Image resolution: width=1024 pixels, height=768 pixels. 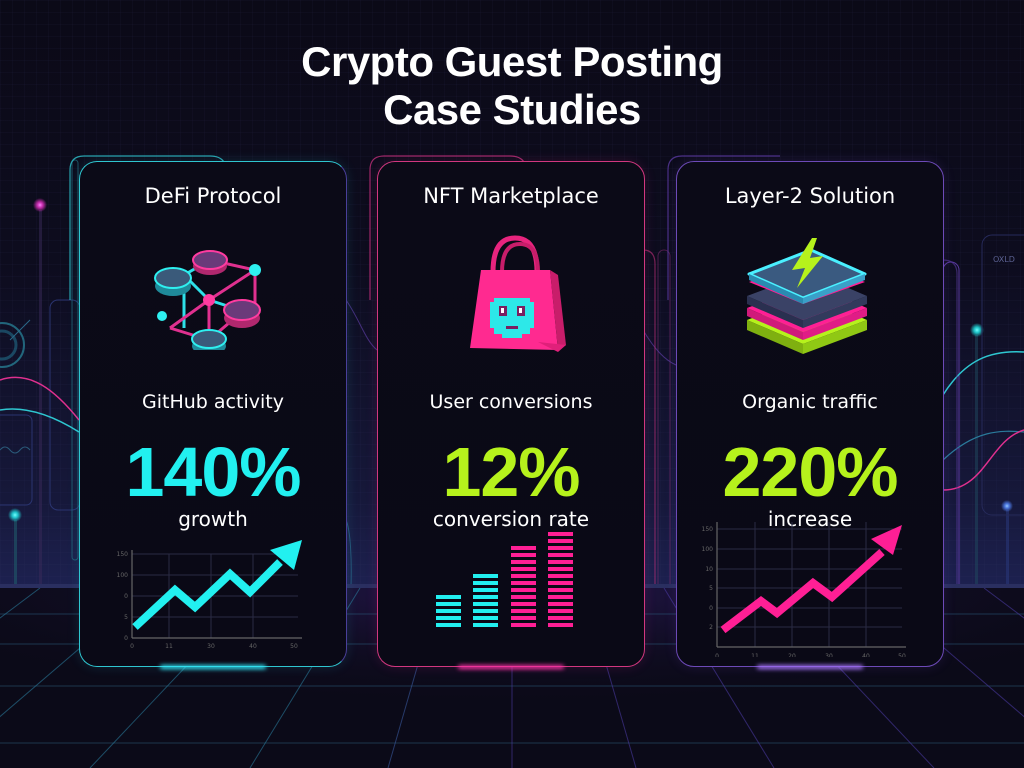 I want to click on metric-label: Organic traffic, so click(x=810, y=402).